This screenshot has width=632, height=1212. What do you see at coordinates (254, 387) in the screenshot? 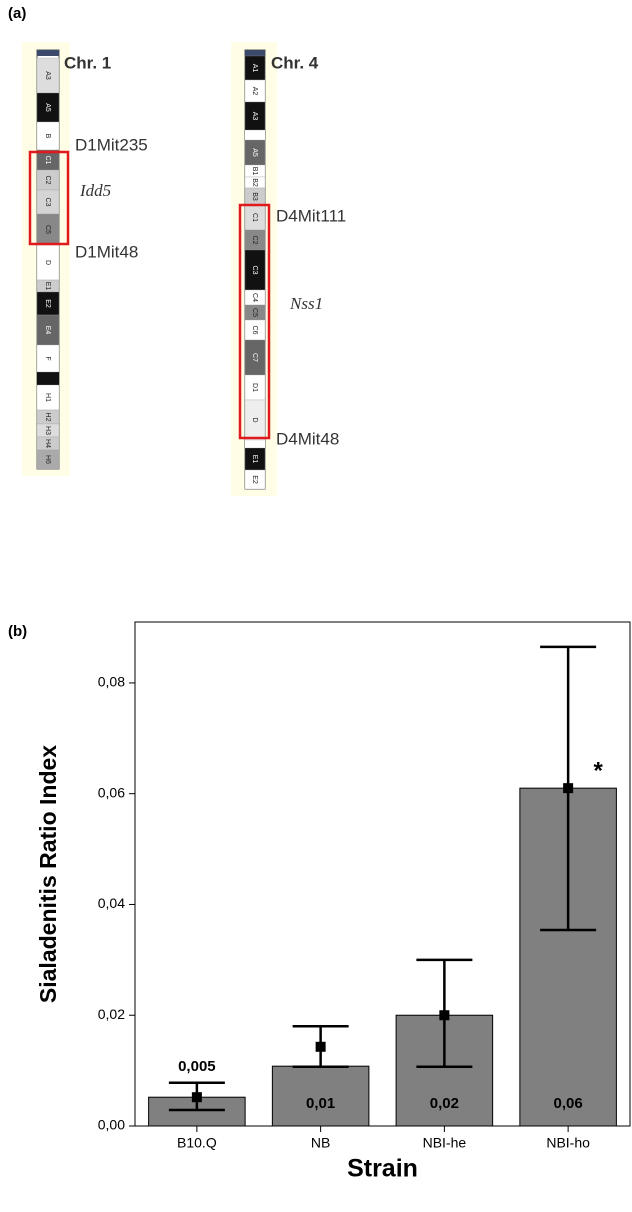
I see `band-label: D1` at bounding box center [254, 387].